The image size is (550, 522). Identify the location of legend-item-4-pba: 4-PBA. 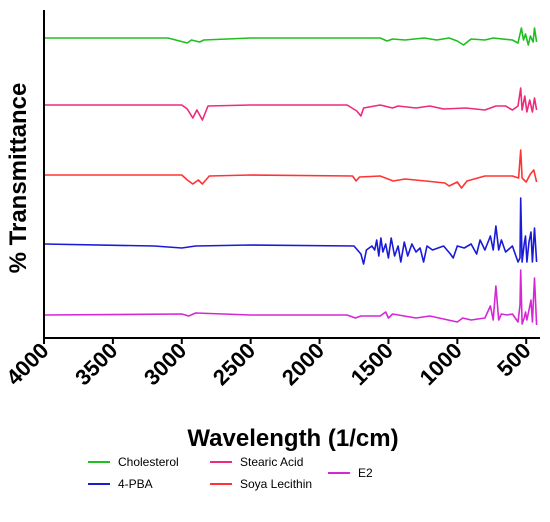
(120, 484).